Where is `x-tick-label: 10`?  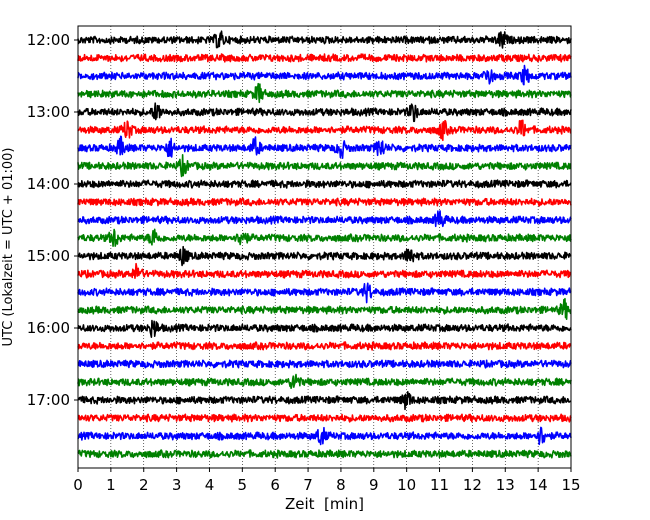 x-tick-label: 10 is located at coordinates (406, 485).